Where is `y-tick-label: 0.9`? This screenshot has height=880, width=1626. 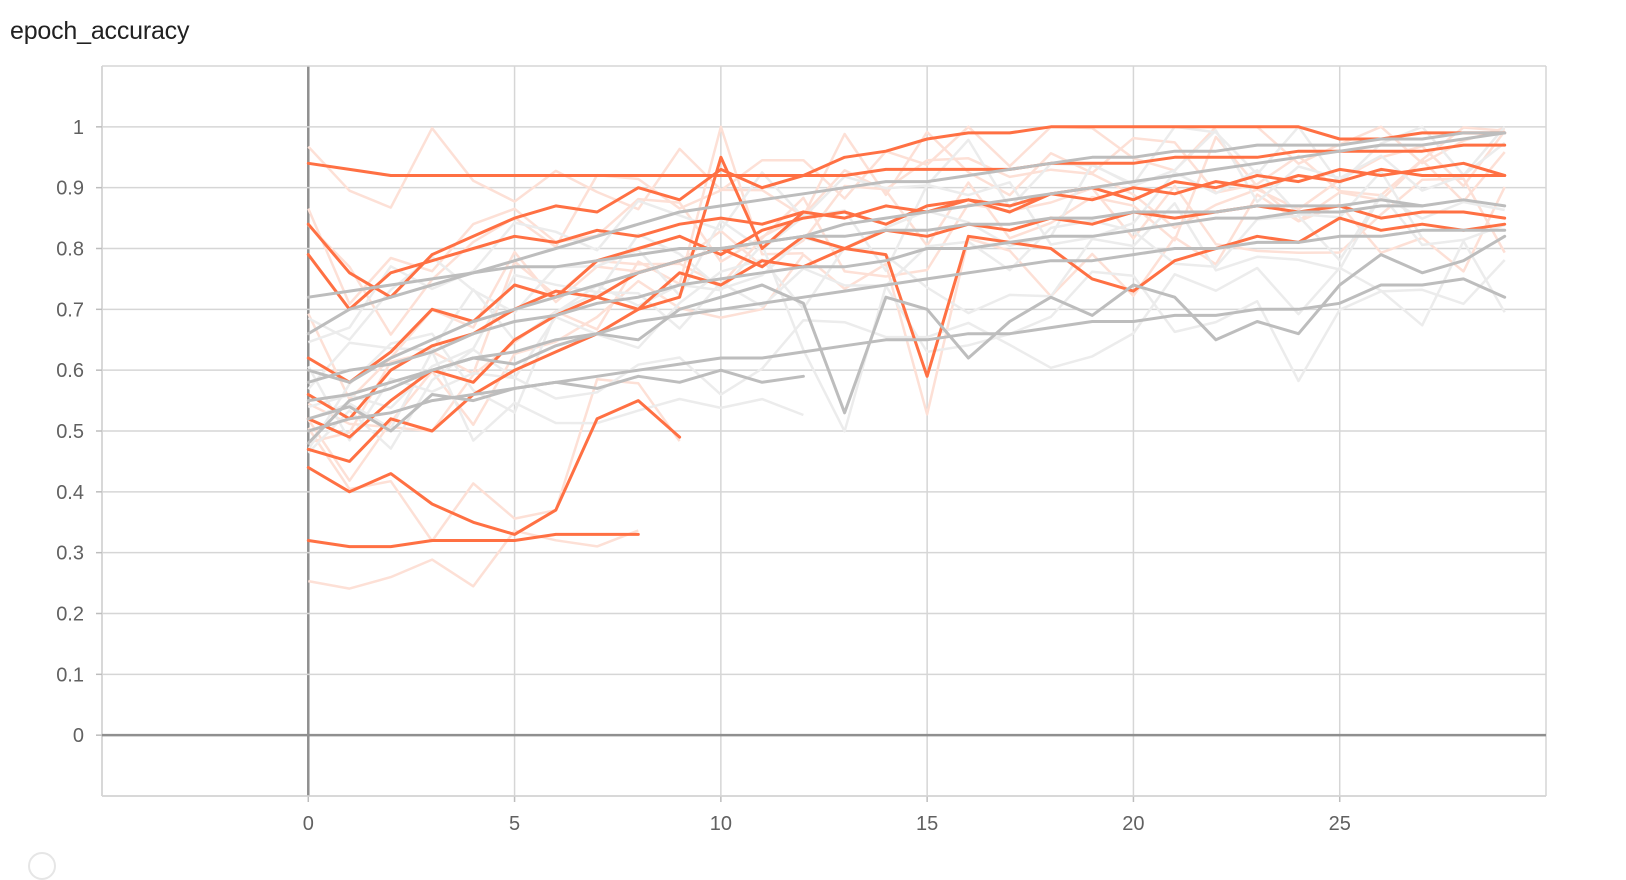
y-tick-label: 0.9 is located at coordinates (70, 189).